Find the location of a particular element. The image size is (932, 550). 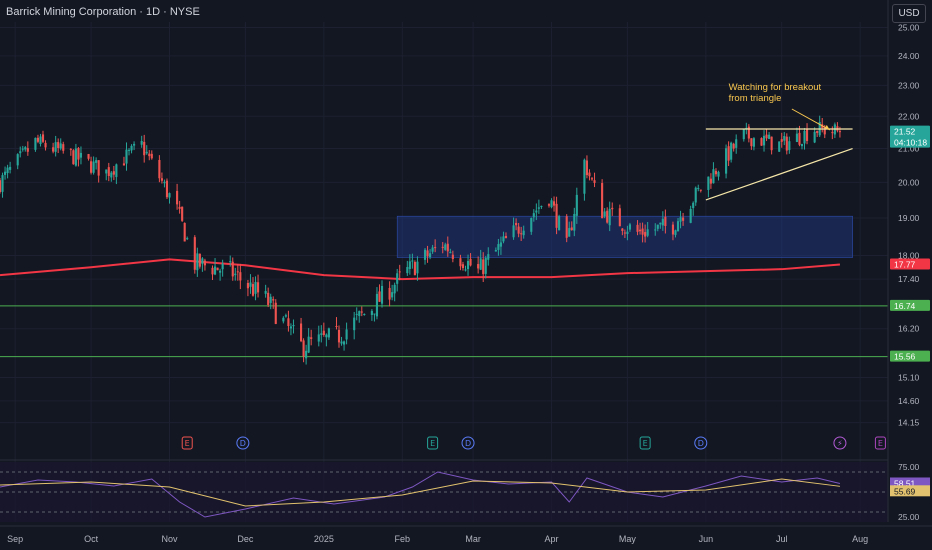

time-axis-label: 2025 is located at coordinates (324, 539).